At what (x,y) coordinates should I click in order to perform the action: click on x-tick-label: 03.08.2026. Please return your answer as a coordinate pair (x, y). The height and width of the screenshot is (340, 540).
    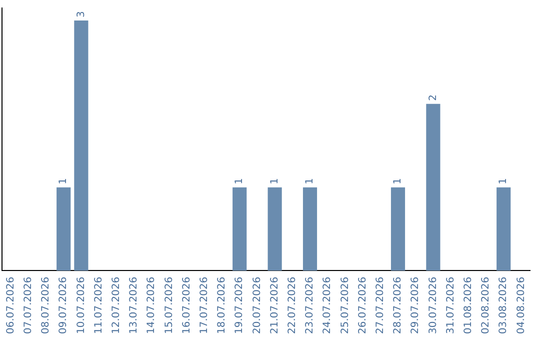
    Looking at the image, I should click on (504, 305).